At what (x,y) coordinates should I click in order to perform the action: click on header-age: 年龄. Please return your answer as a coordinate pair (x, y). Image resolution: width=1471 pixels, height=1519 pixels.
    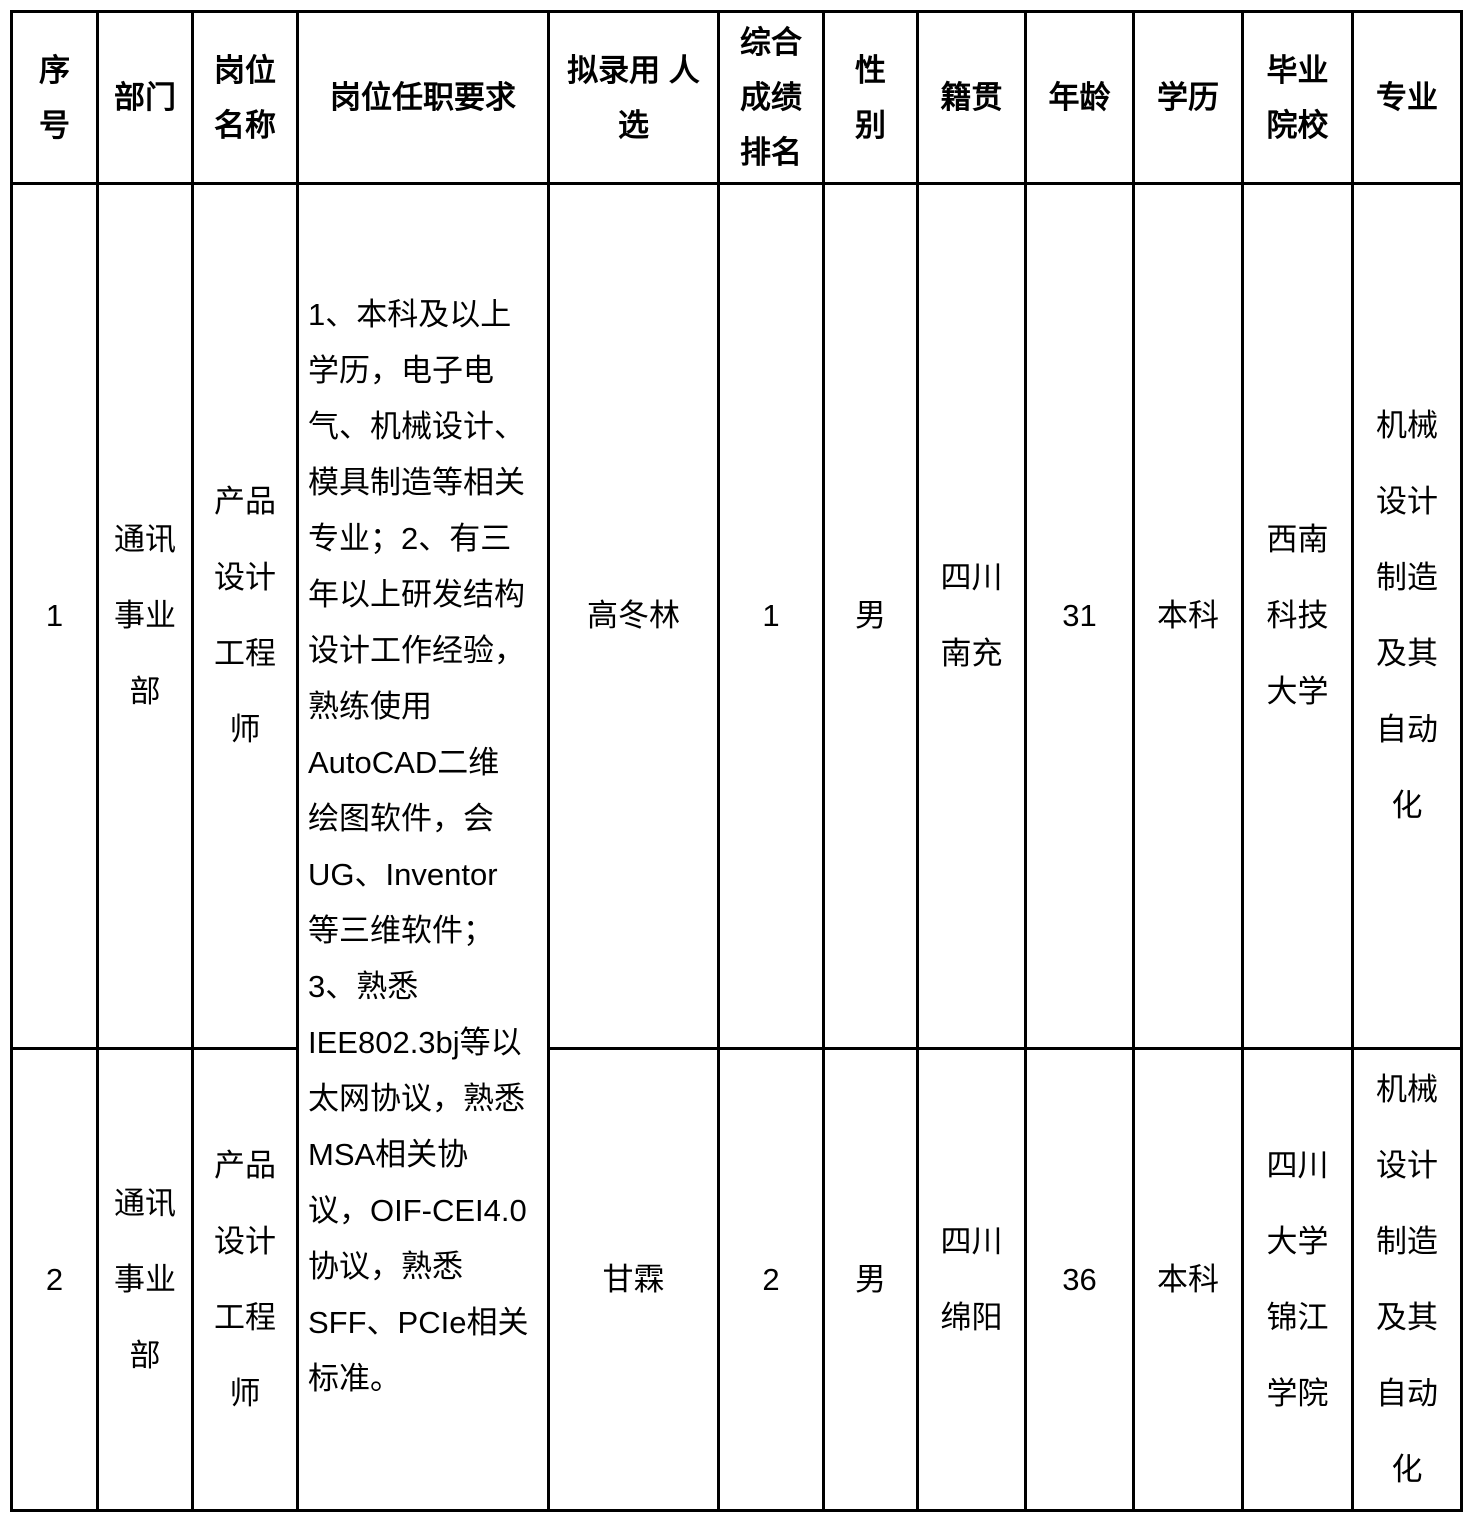
    Looking at the image, I should click on (1079, 97).